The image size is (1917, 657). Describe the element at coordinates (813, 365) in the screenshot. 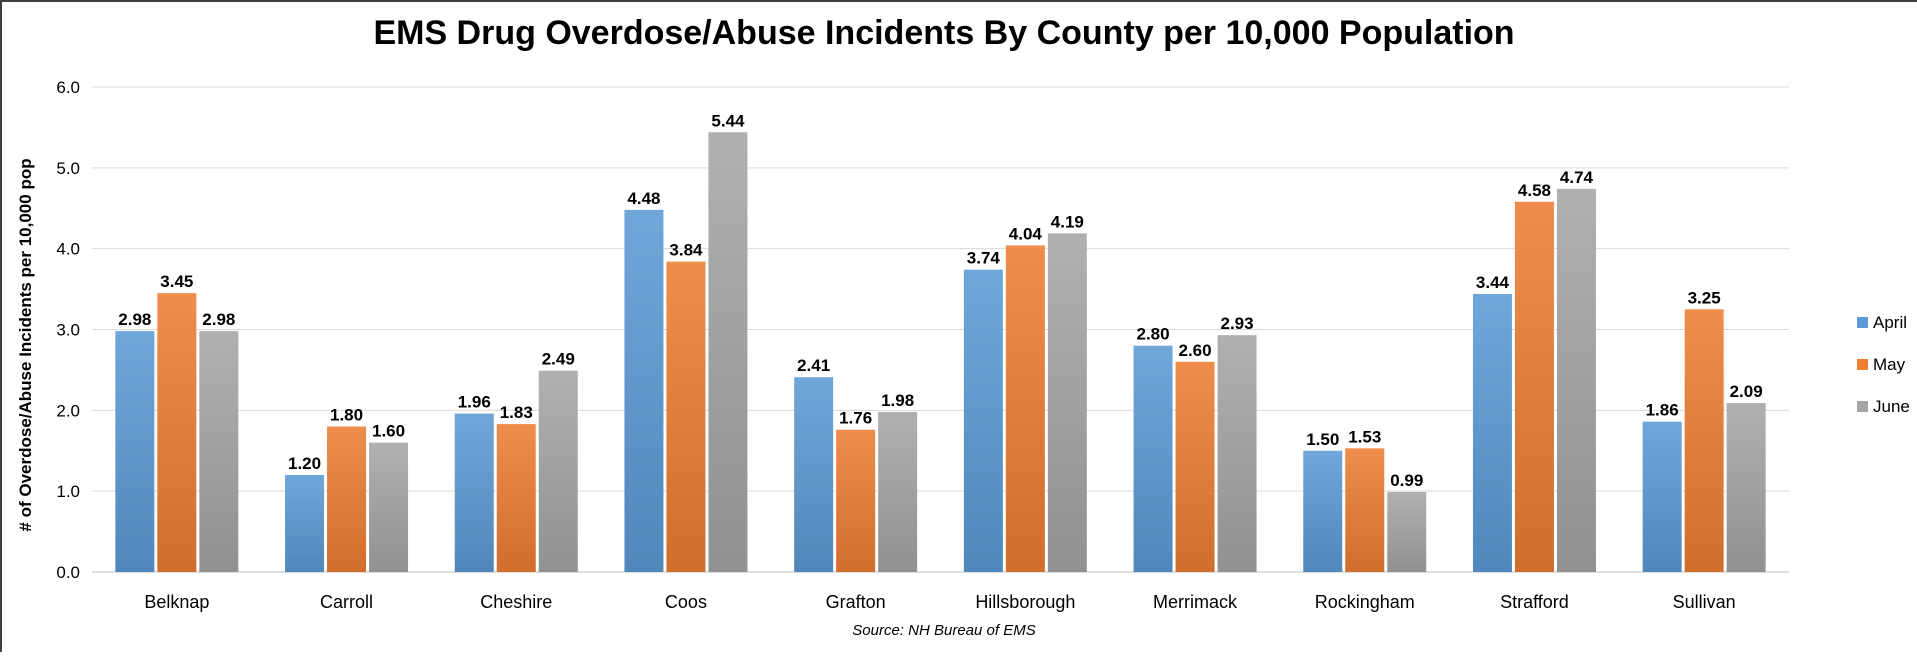

I see `data-label: 2.41` at that location.